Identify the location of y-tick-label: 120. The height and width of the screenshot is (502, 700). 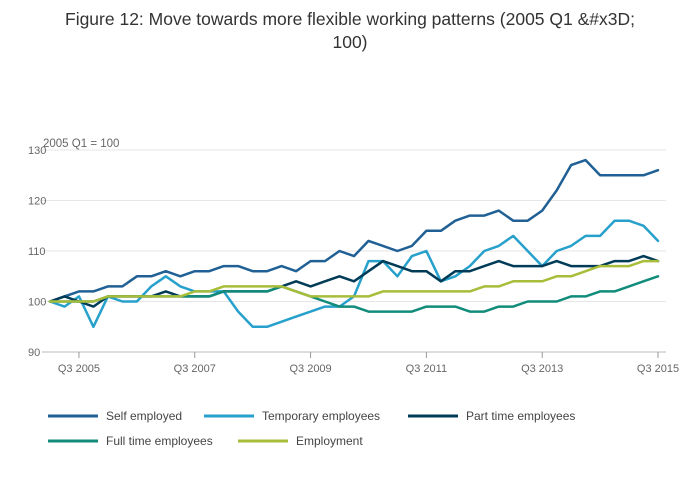
(37, 202).